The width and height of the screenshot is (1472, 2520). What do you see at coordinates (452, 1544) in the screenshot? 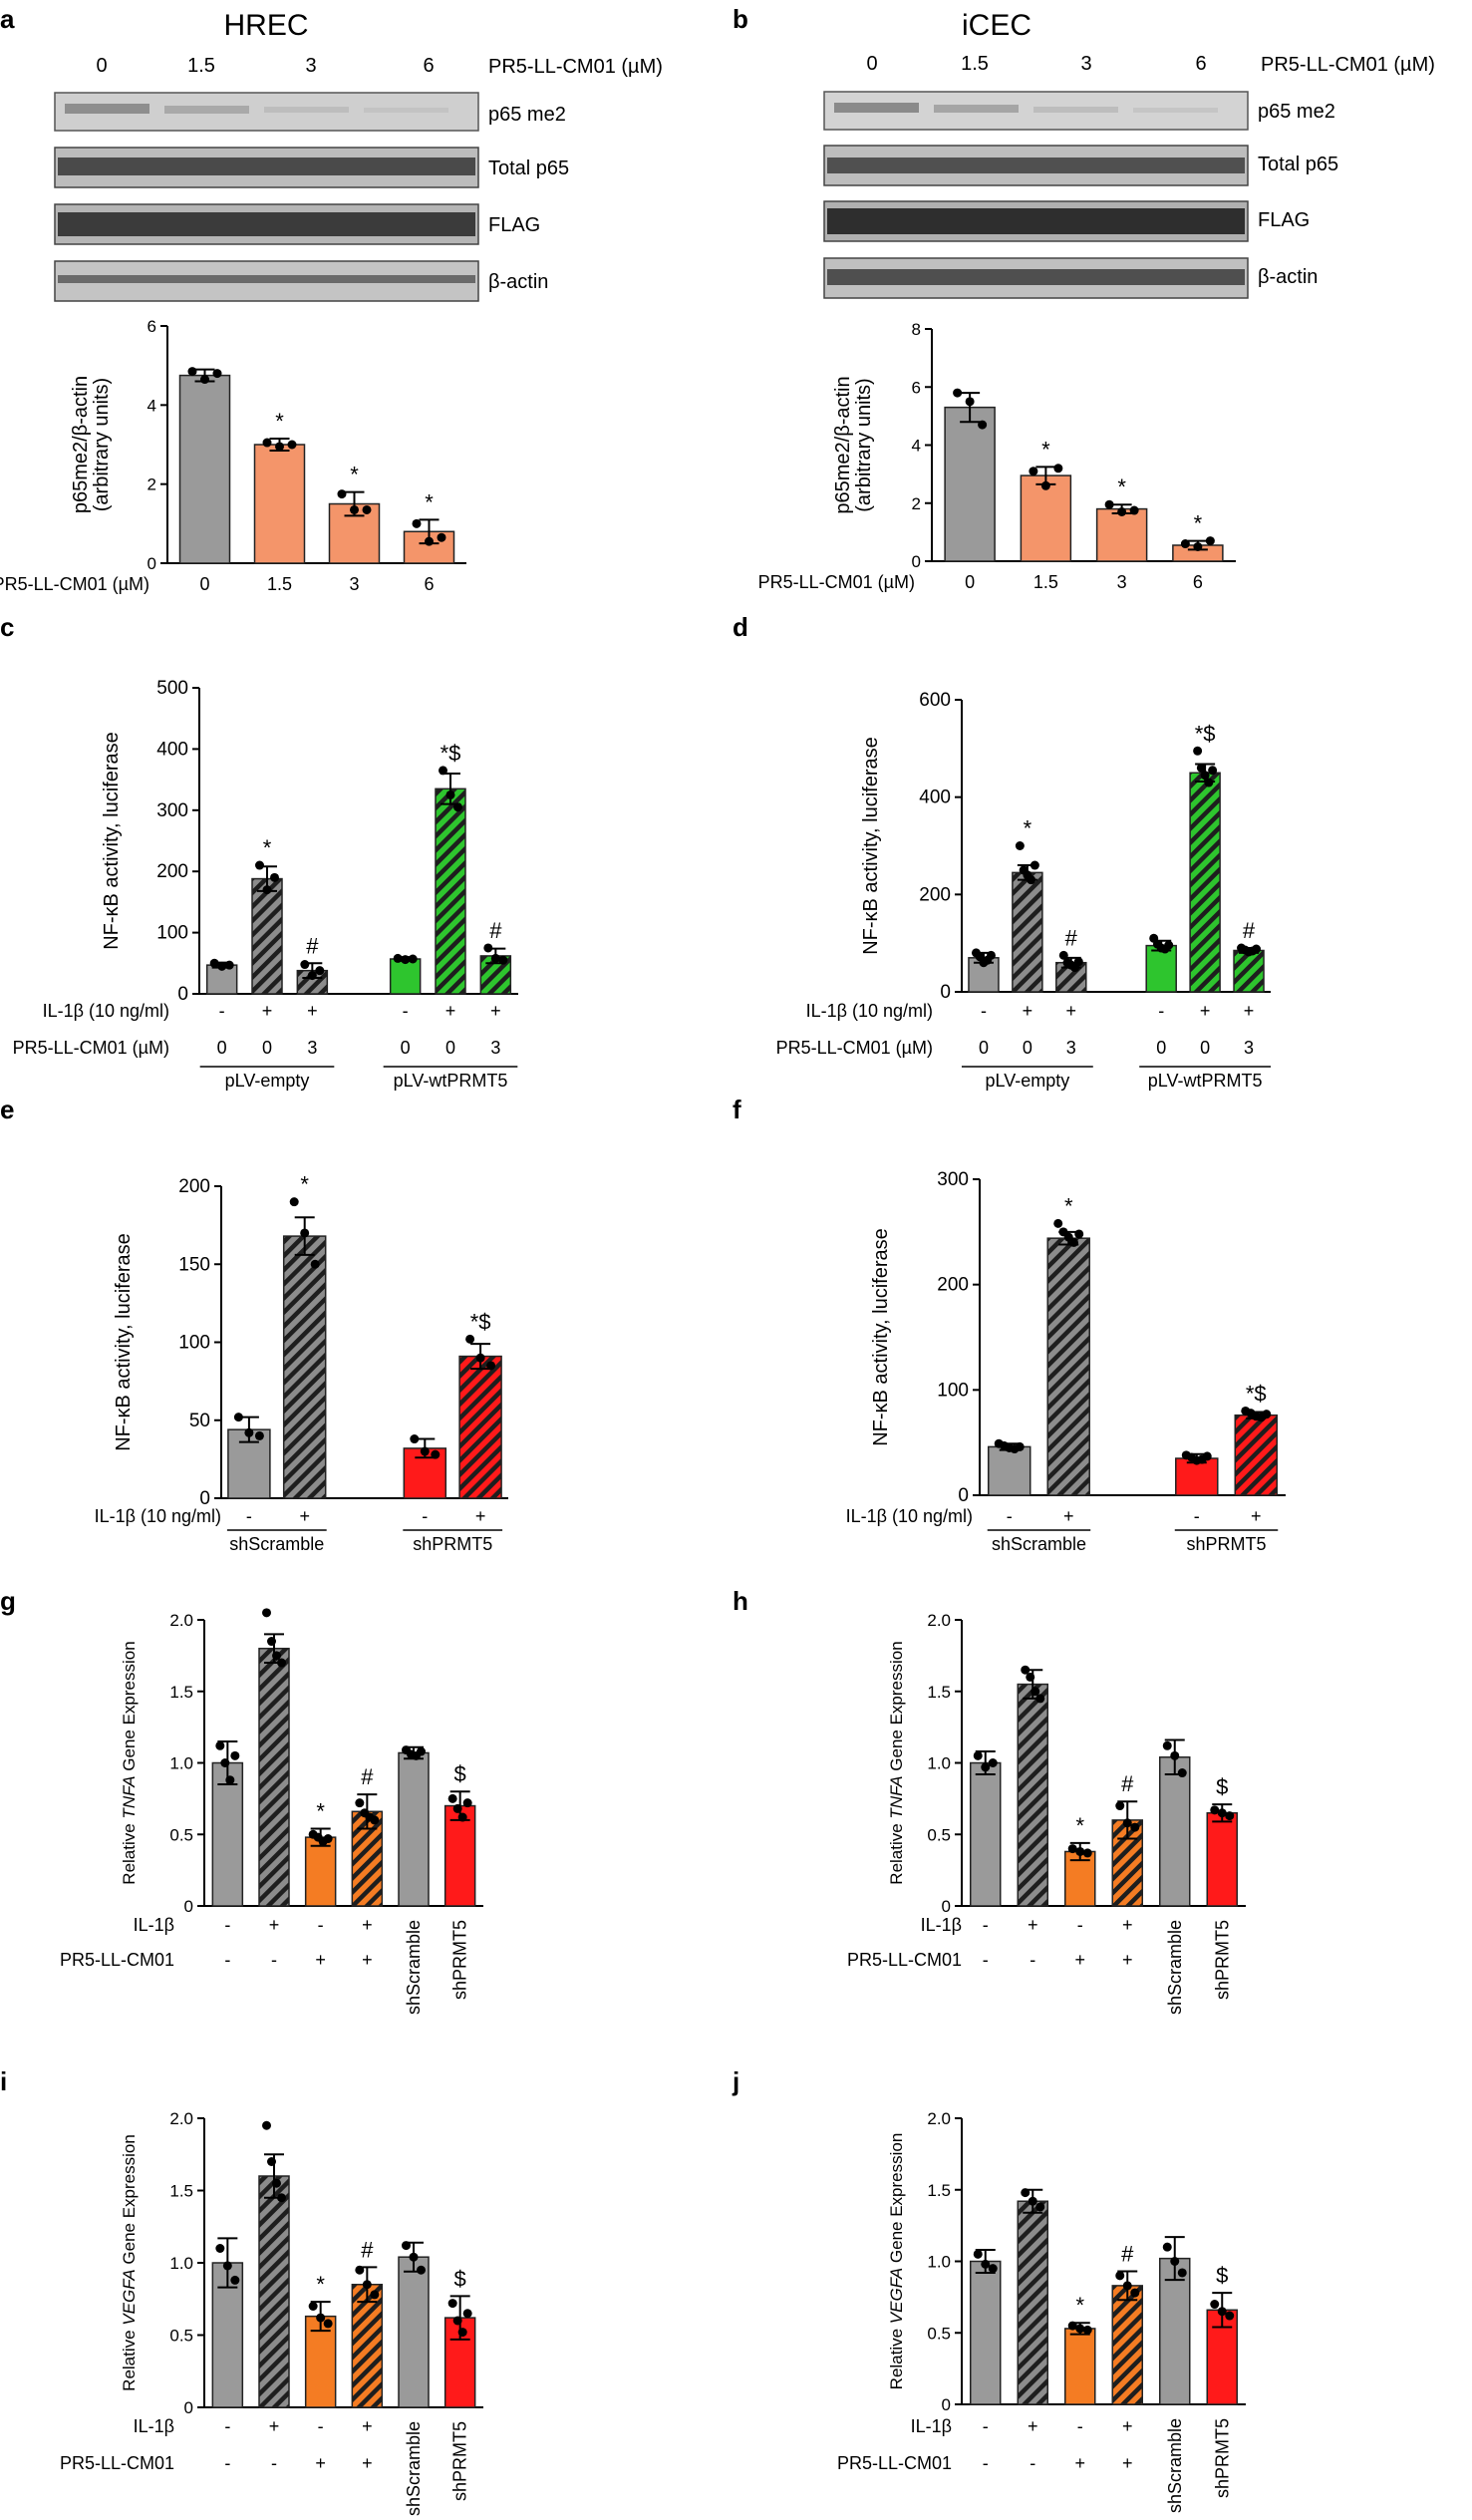
I see `group-label: shPRMT5` at bounding box center [452, 1544].